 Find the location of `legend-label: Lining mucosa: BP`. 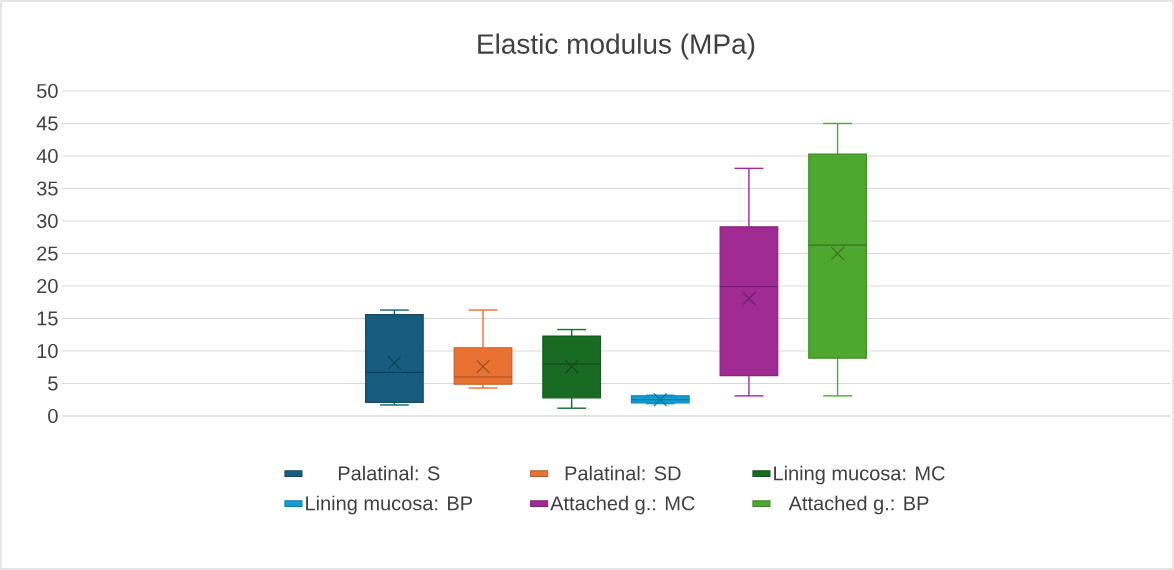

legend-label: Lining mucosa: BP is located at coordinates (389, 505).